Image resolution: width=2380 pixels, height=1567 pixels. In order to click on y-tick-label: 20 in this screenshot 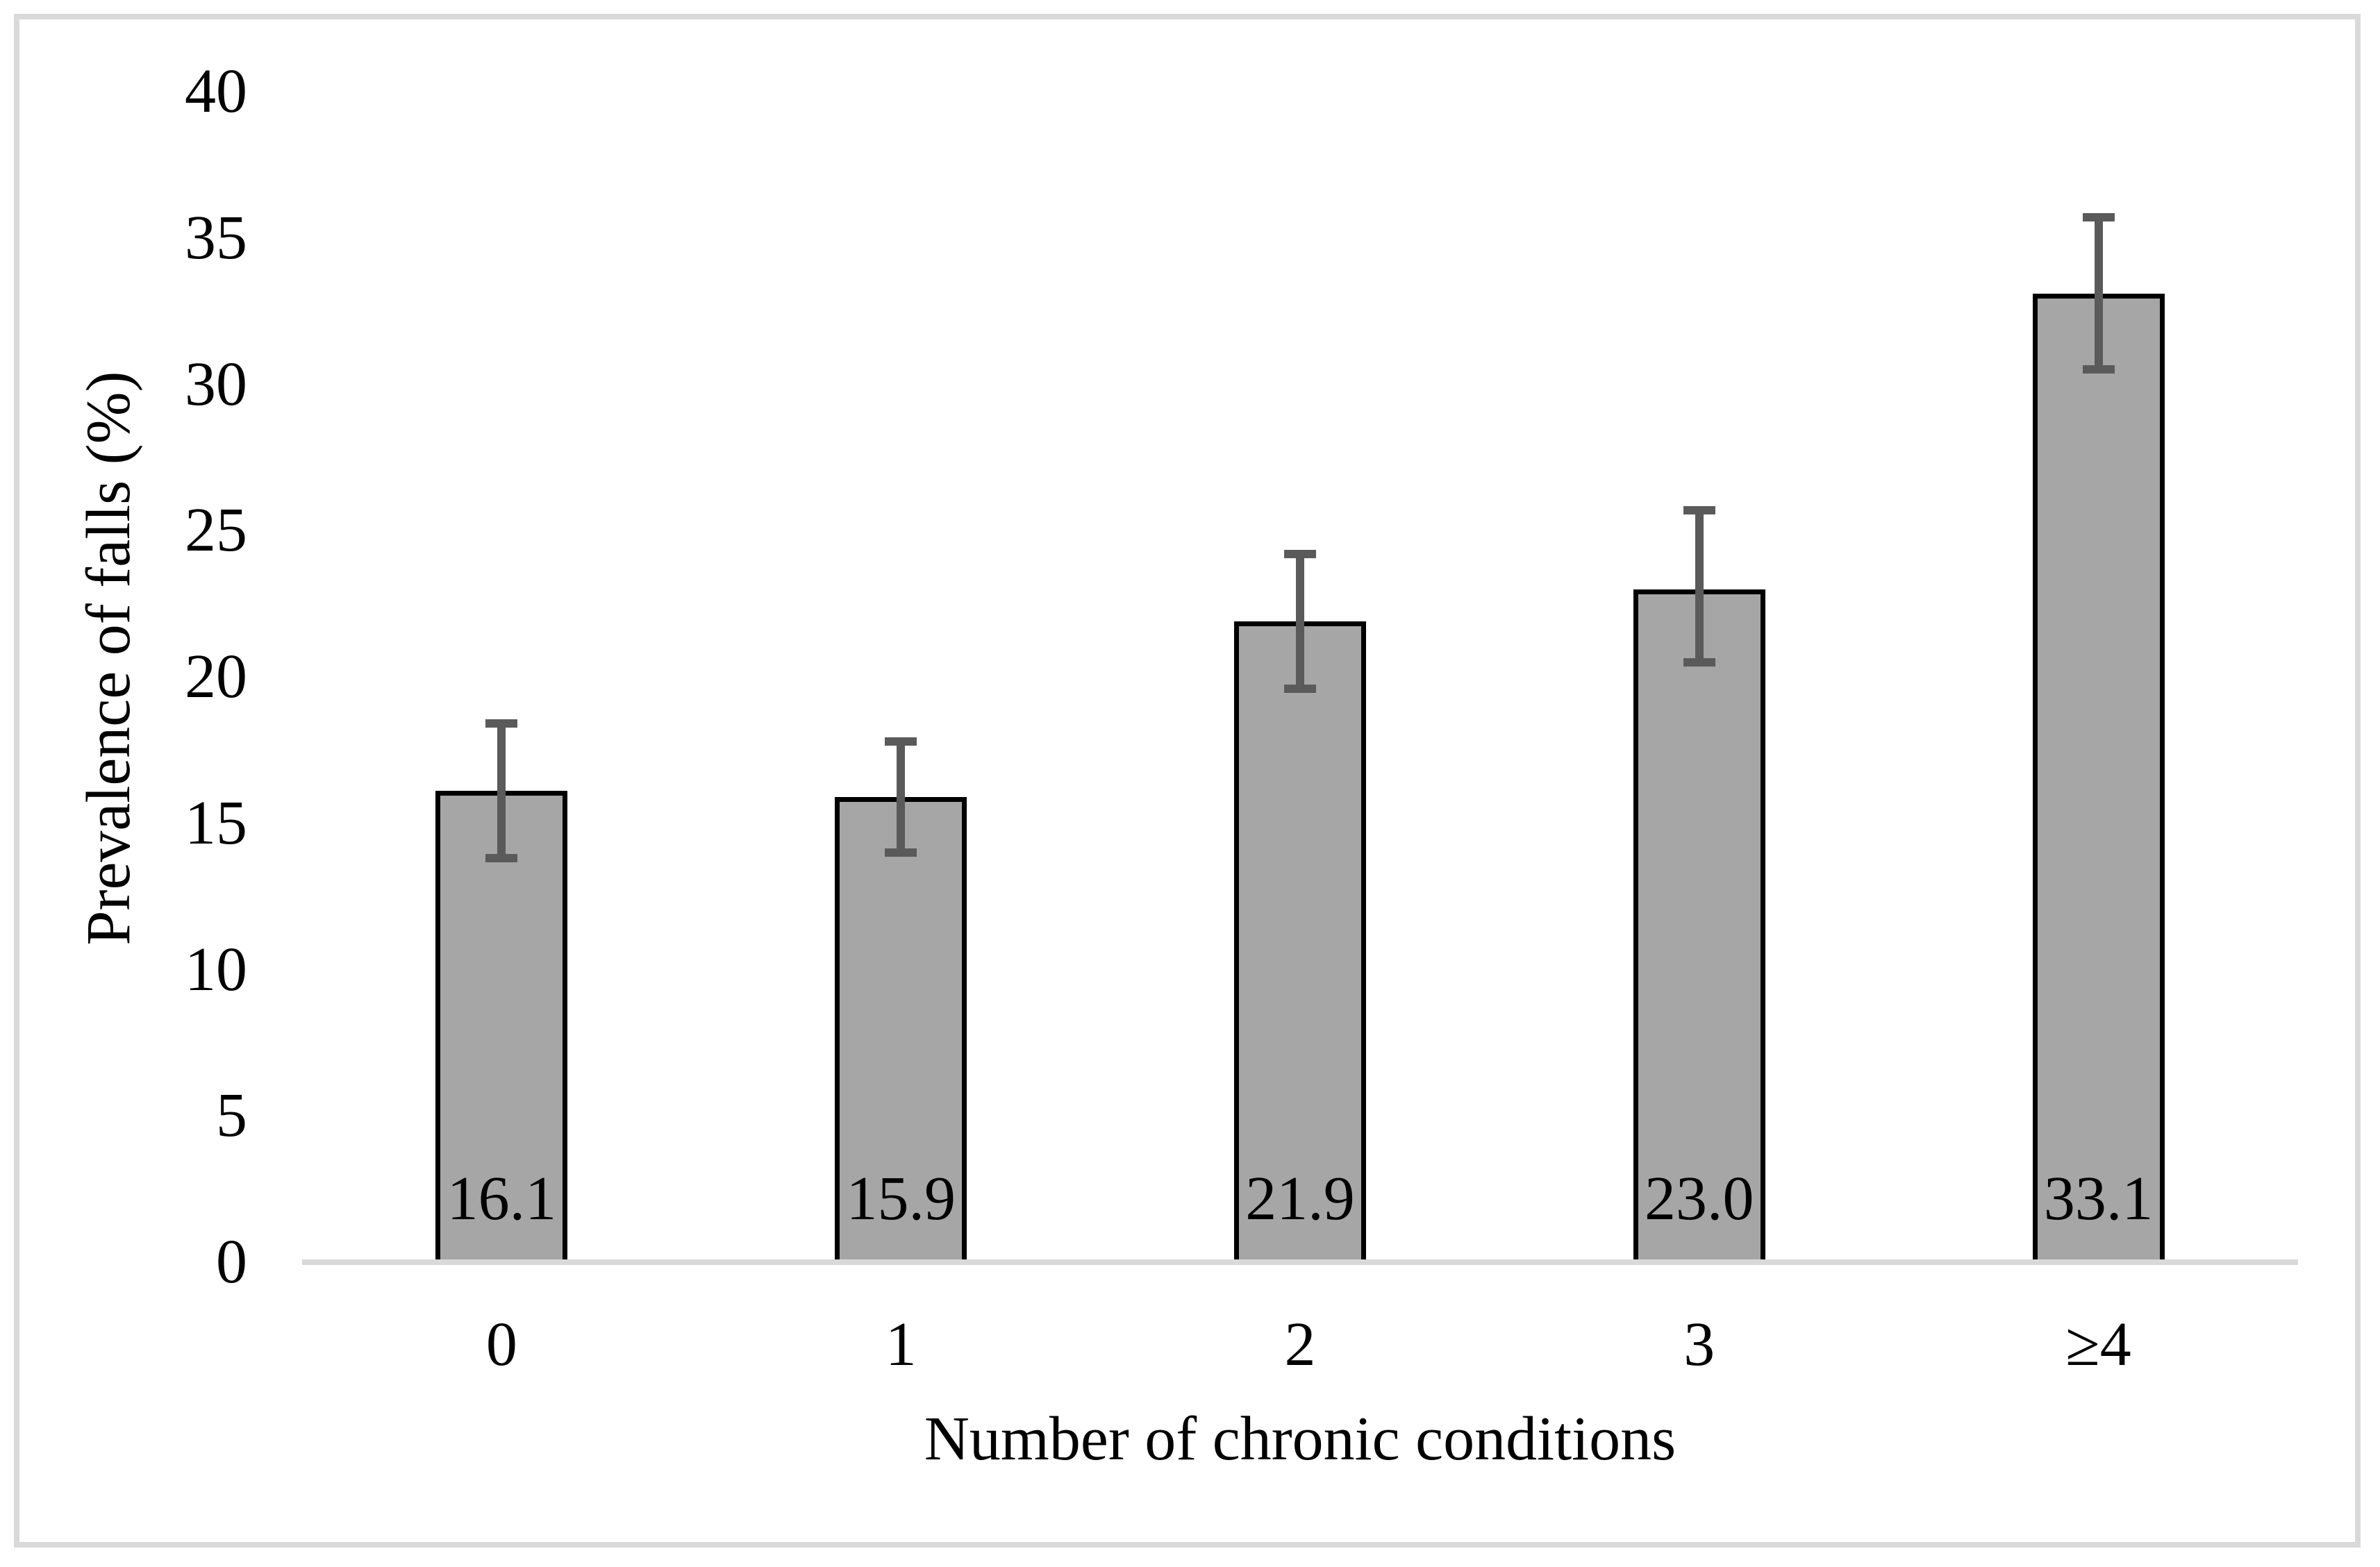, I will do `click(216, 676)`.